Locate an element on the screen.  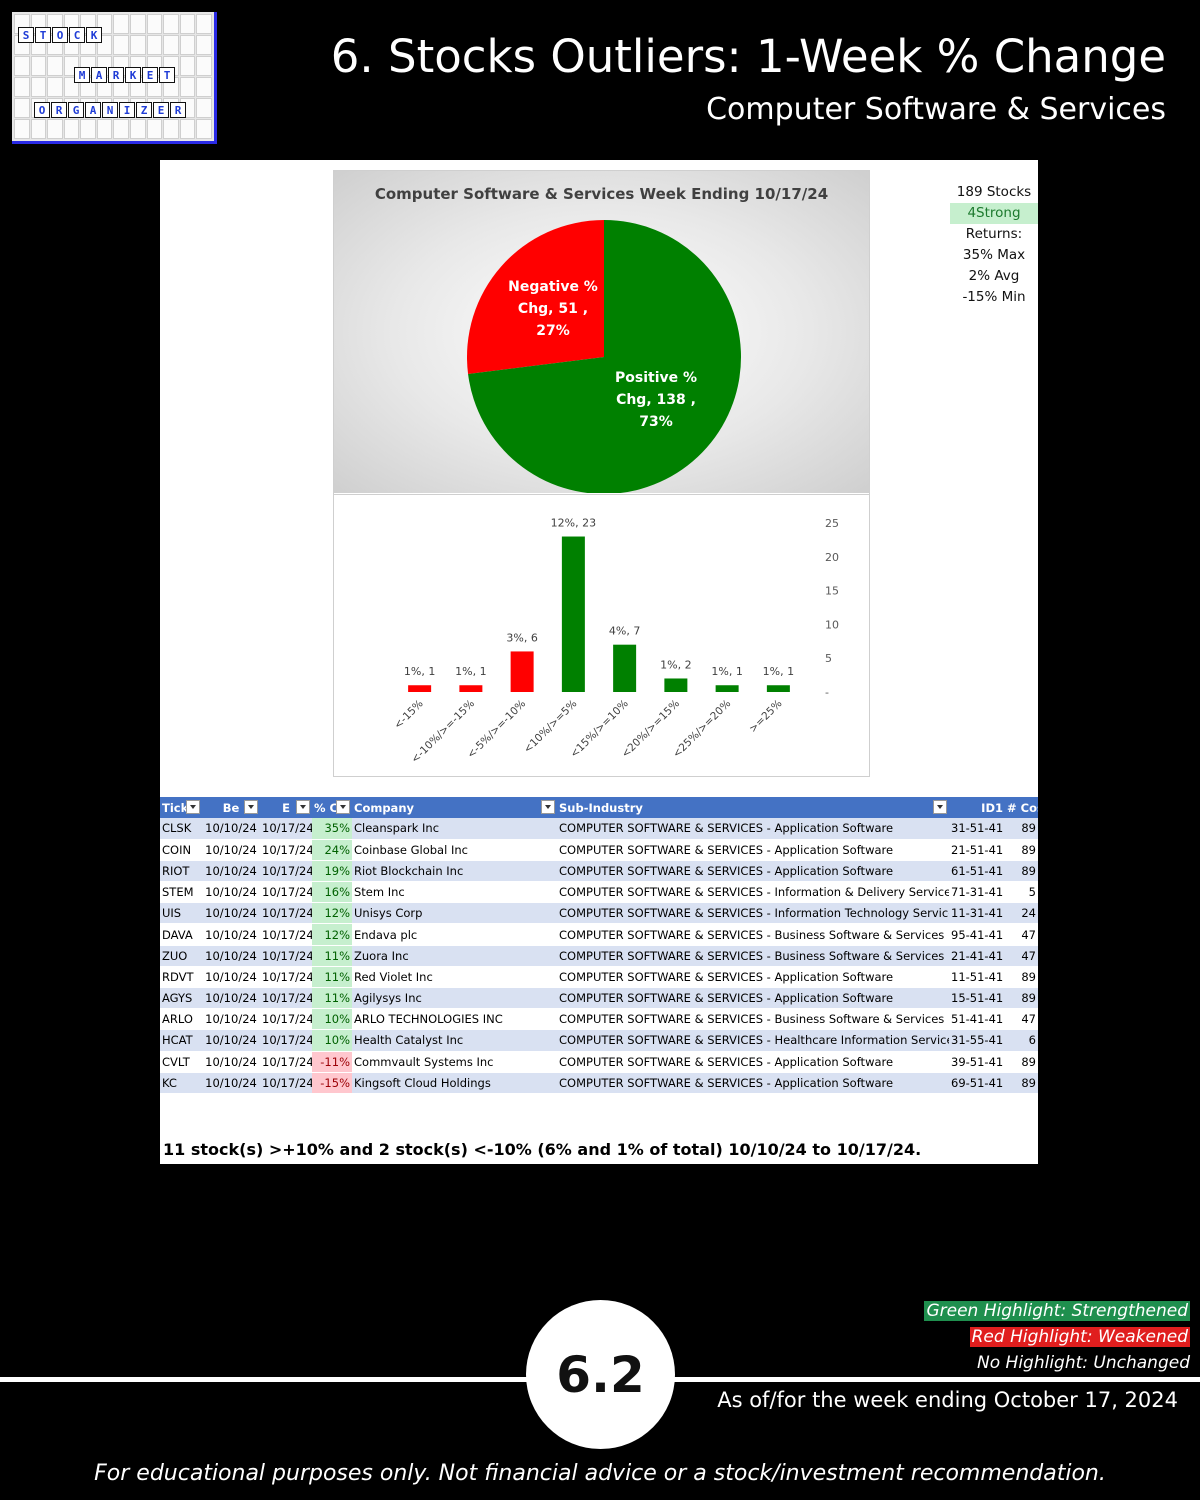
id1-cell: 21-51-41 is located at coordinates (977, 850).